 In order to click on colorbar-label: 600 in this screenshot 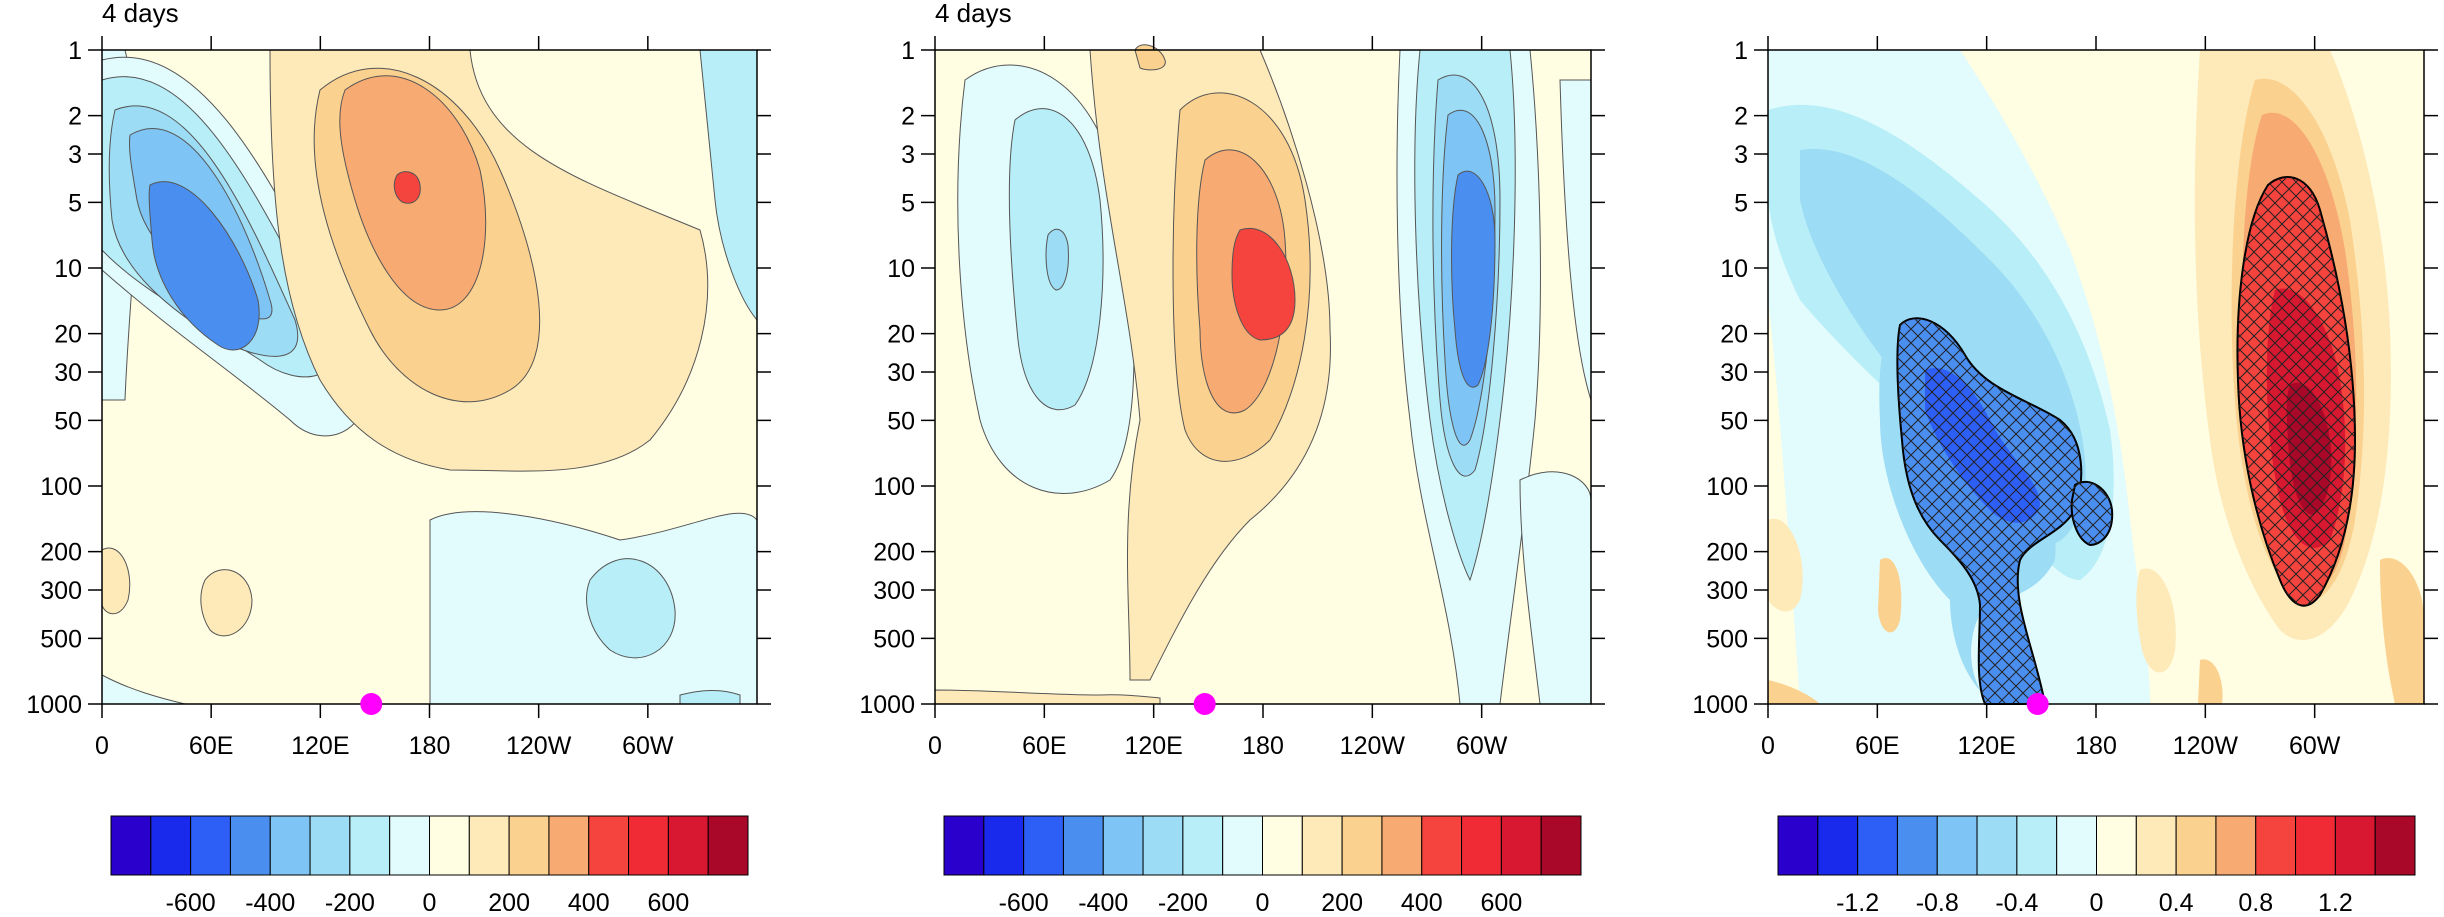, I will do `click(1502, 903)`.